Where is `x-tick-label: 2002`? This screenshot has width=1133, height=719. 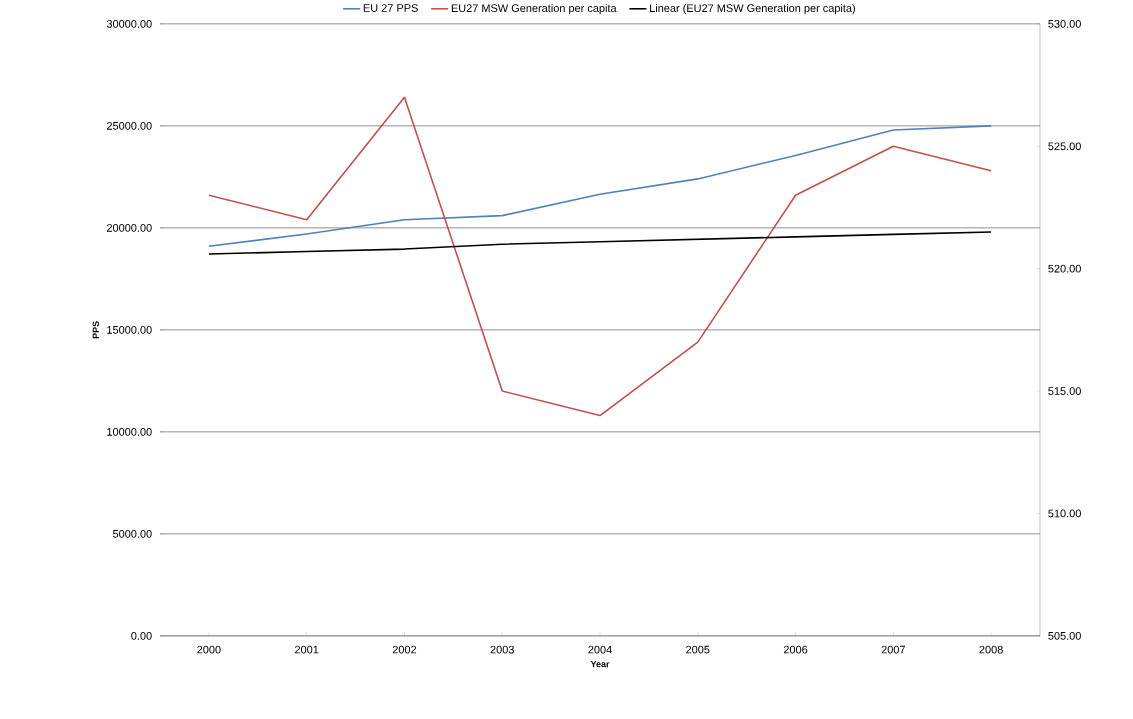 x-tick-label: 2002 is located at coordinates (404, 649).